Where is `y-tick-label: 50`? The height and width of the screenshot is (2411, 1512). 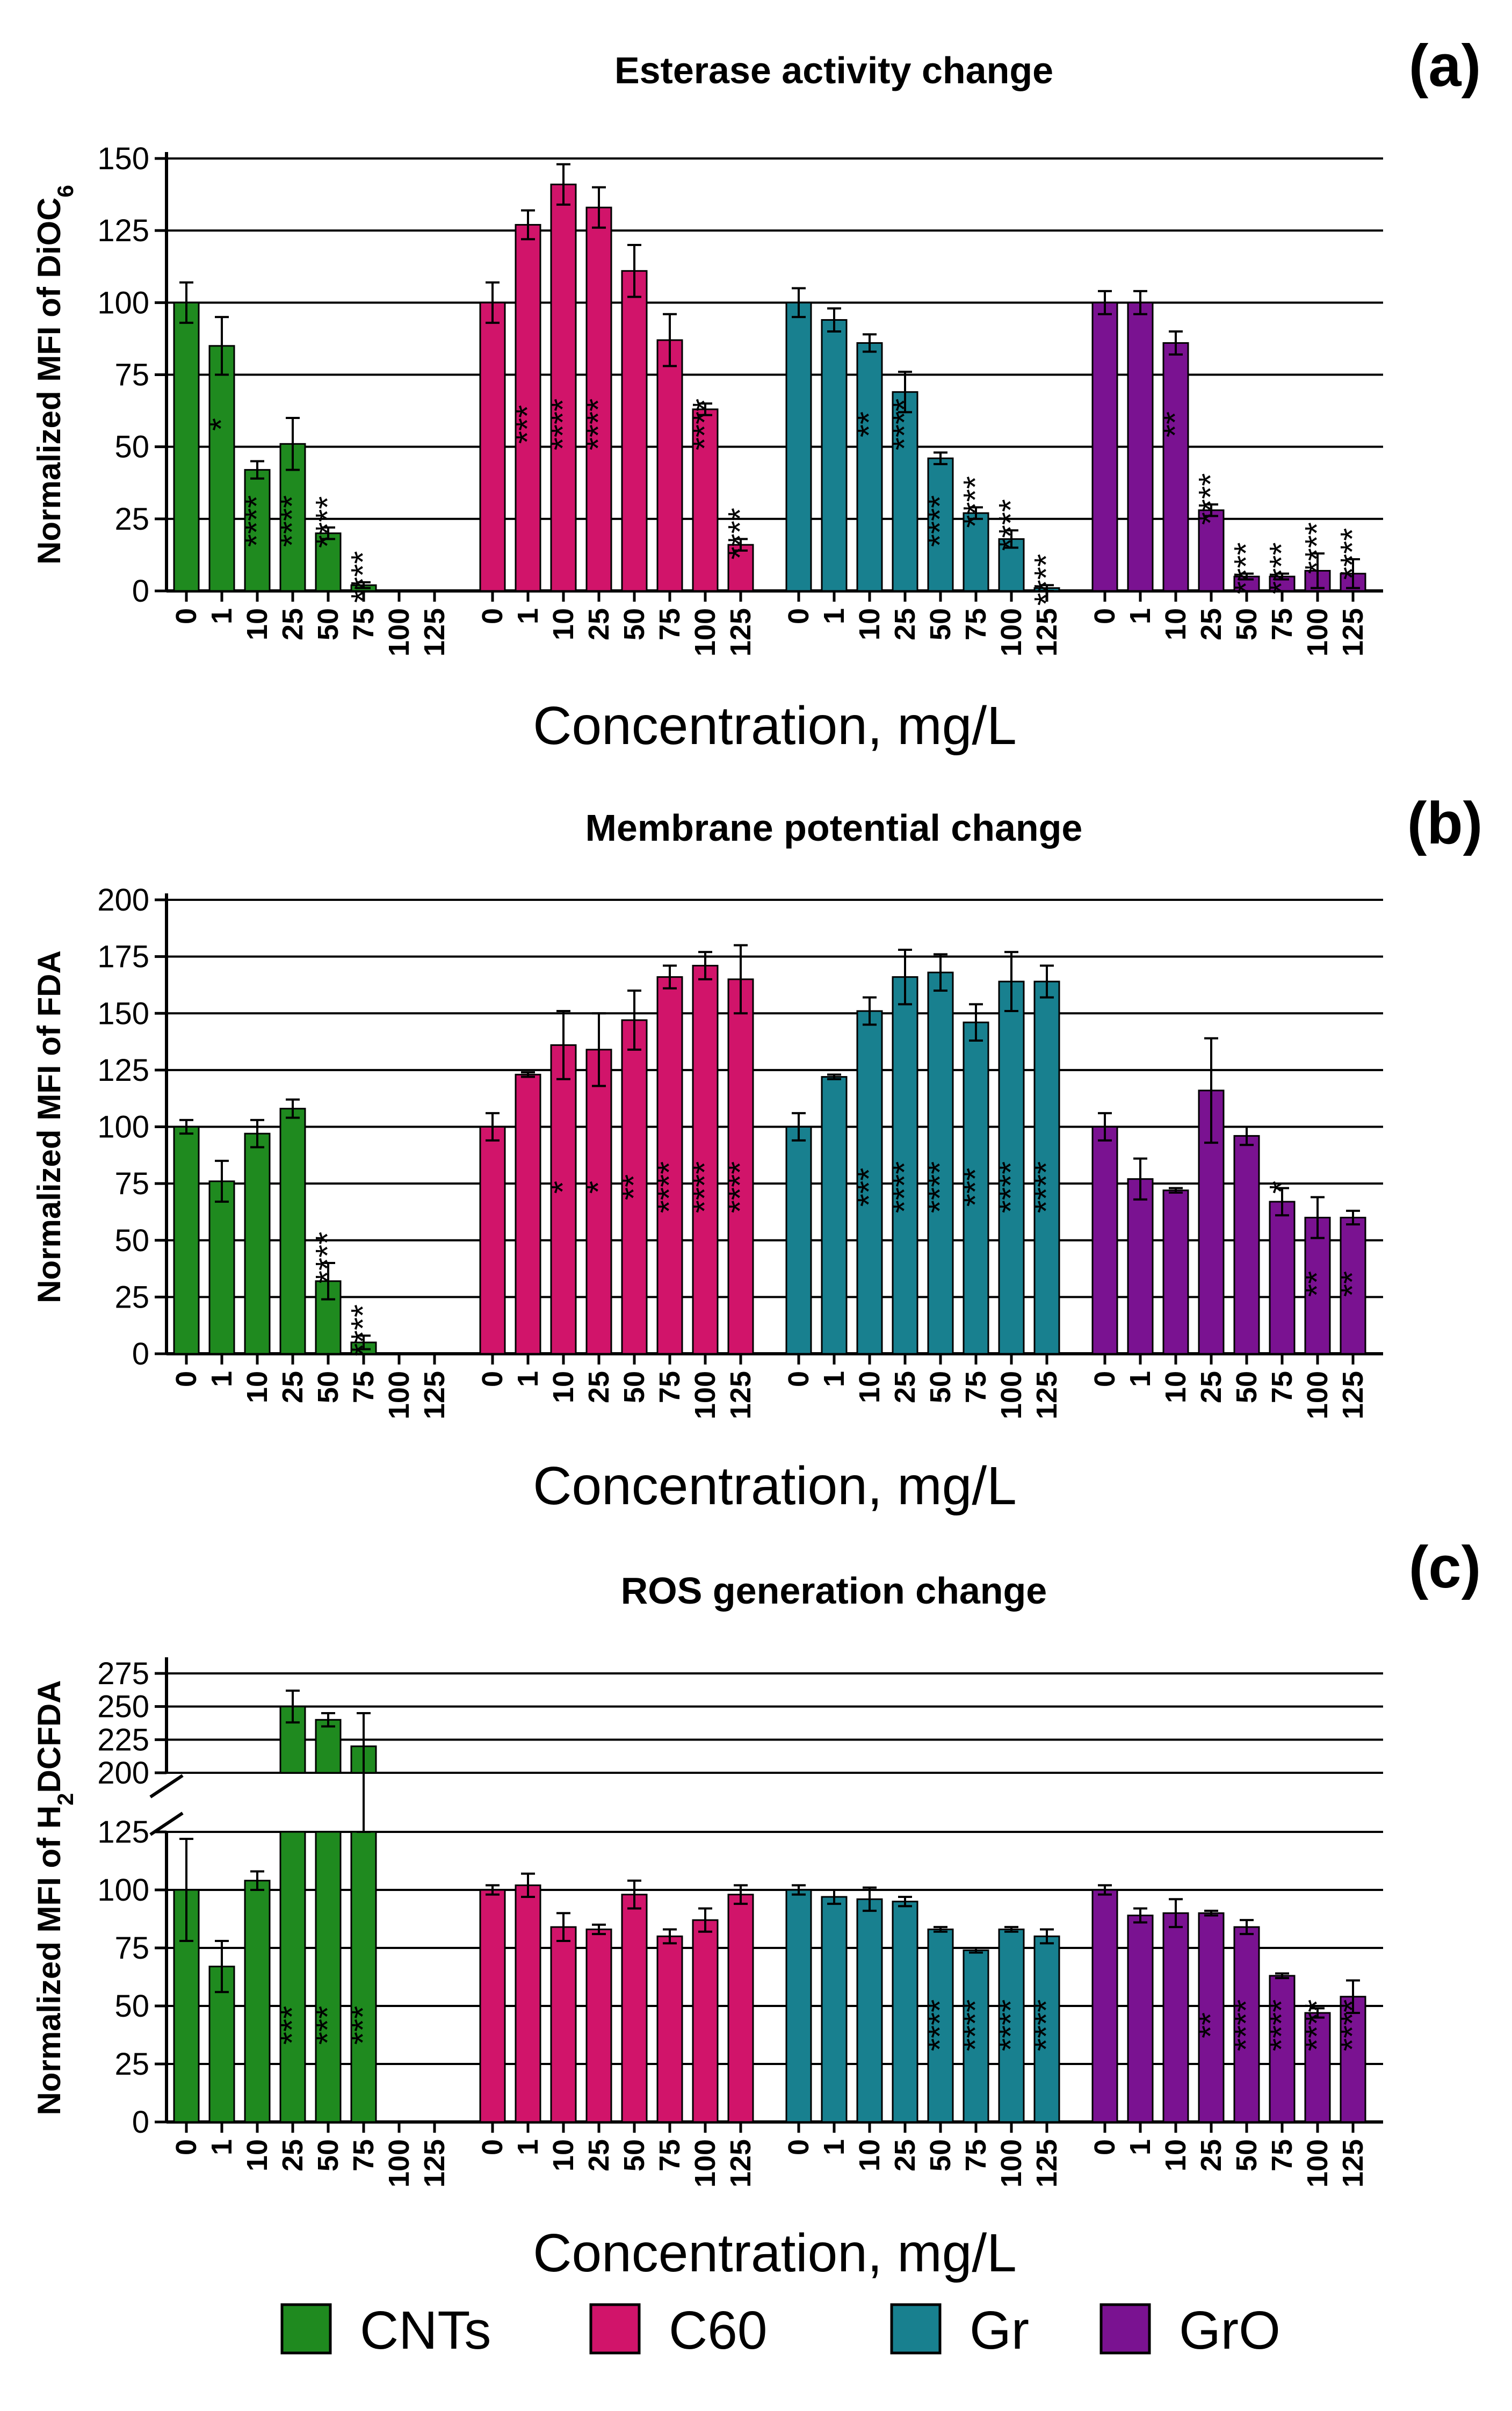 y-tick-label: 50 is located at coordinates (131, 447).